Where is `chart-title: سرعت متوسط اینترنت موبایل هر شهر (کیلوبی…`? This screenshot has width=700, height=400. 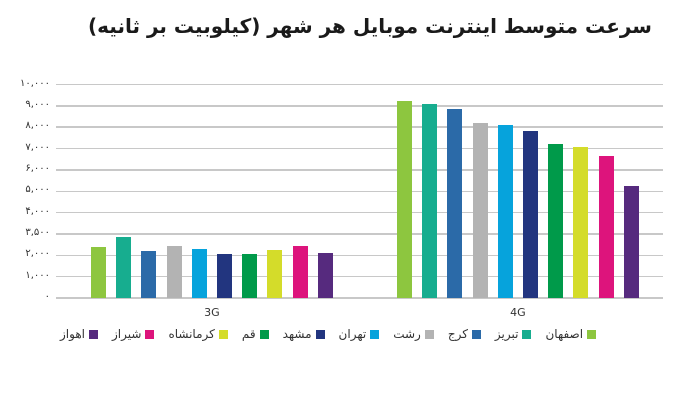 chart-title: سرعت متوسط اینترنت موبایل هر شهر (کیلوبی… is located at coordinates (350, 26).